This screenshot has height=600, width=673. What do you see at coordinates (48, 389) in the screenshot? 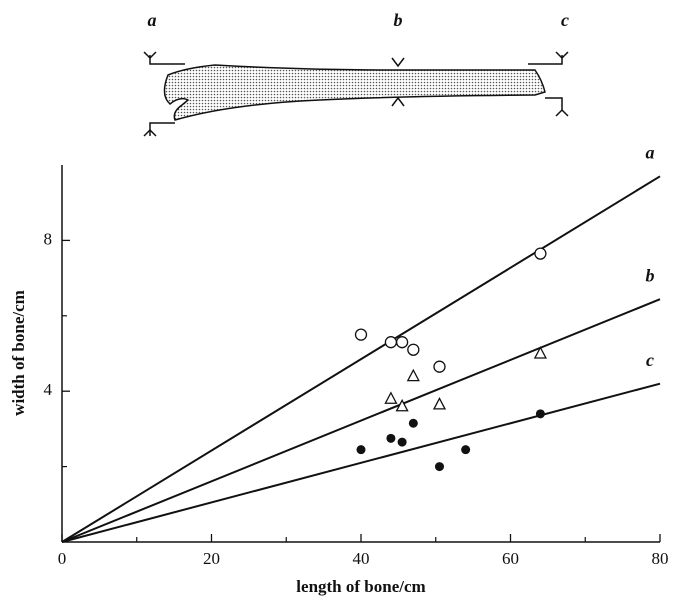
I see `y-tick-label: 4` at bounding box center [48, 389].